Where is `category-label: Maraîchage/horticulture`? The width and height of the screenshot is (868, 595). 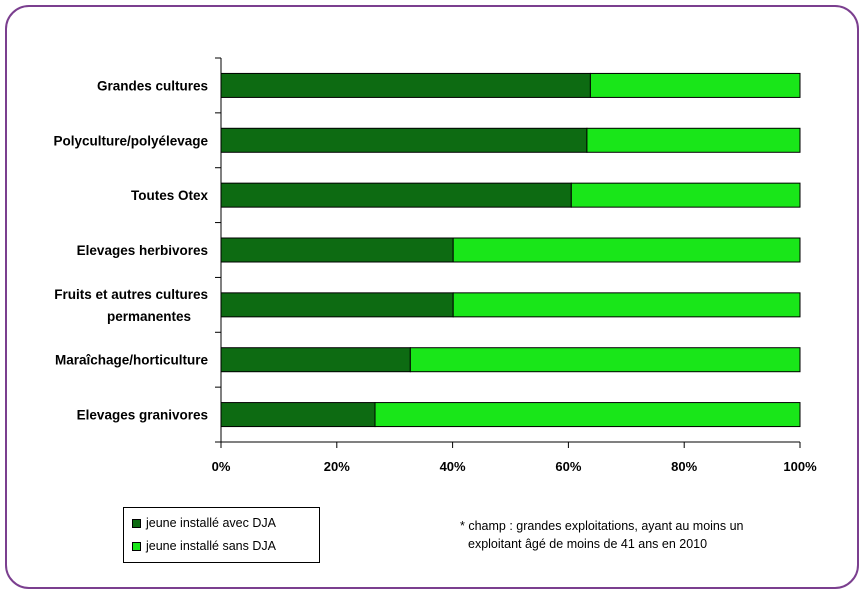 category-label: Maraîchage/horticulture is located at coordinates (132, 360).